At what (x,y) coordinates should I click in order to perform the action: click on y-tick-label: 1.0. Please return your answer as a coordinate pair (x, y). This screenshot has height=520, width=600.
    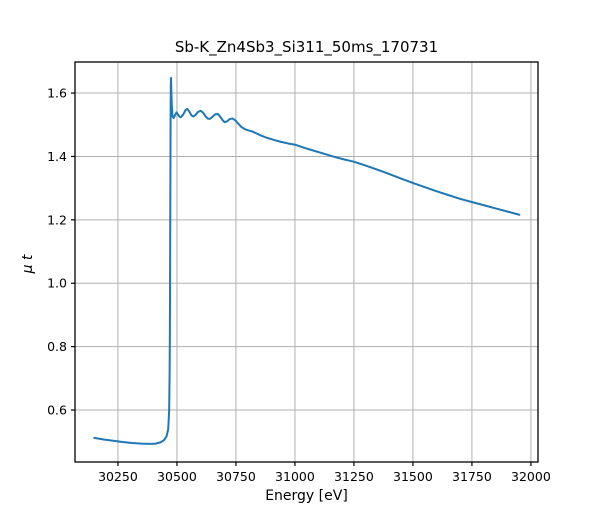
    Looking at the image, I should click on (57, 283).